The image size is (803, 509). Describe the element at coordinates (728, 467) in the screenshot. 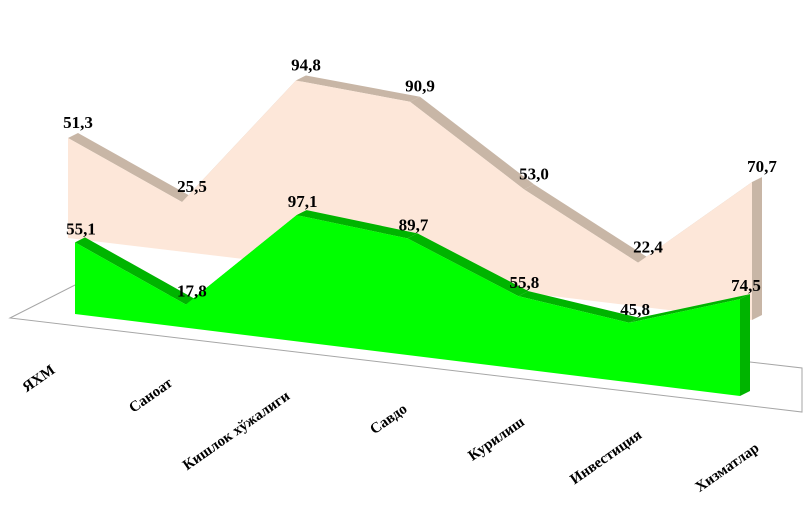

I see `category-label: Хизматлар` at that location.